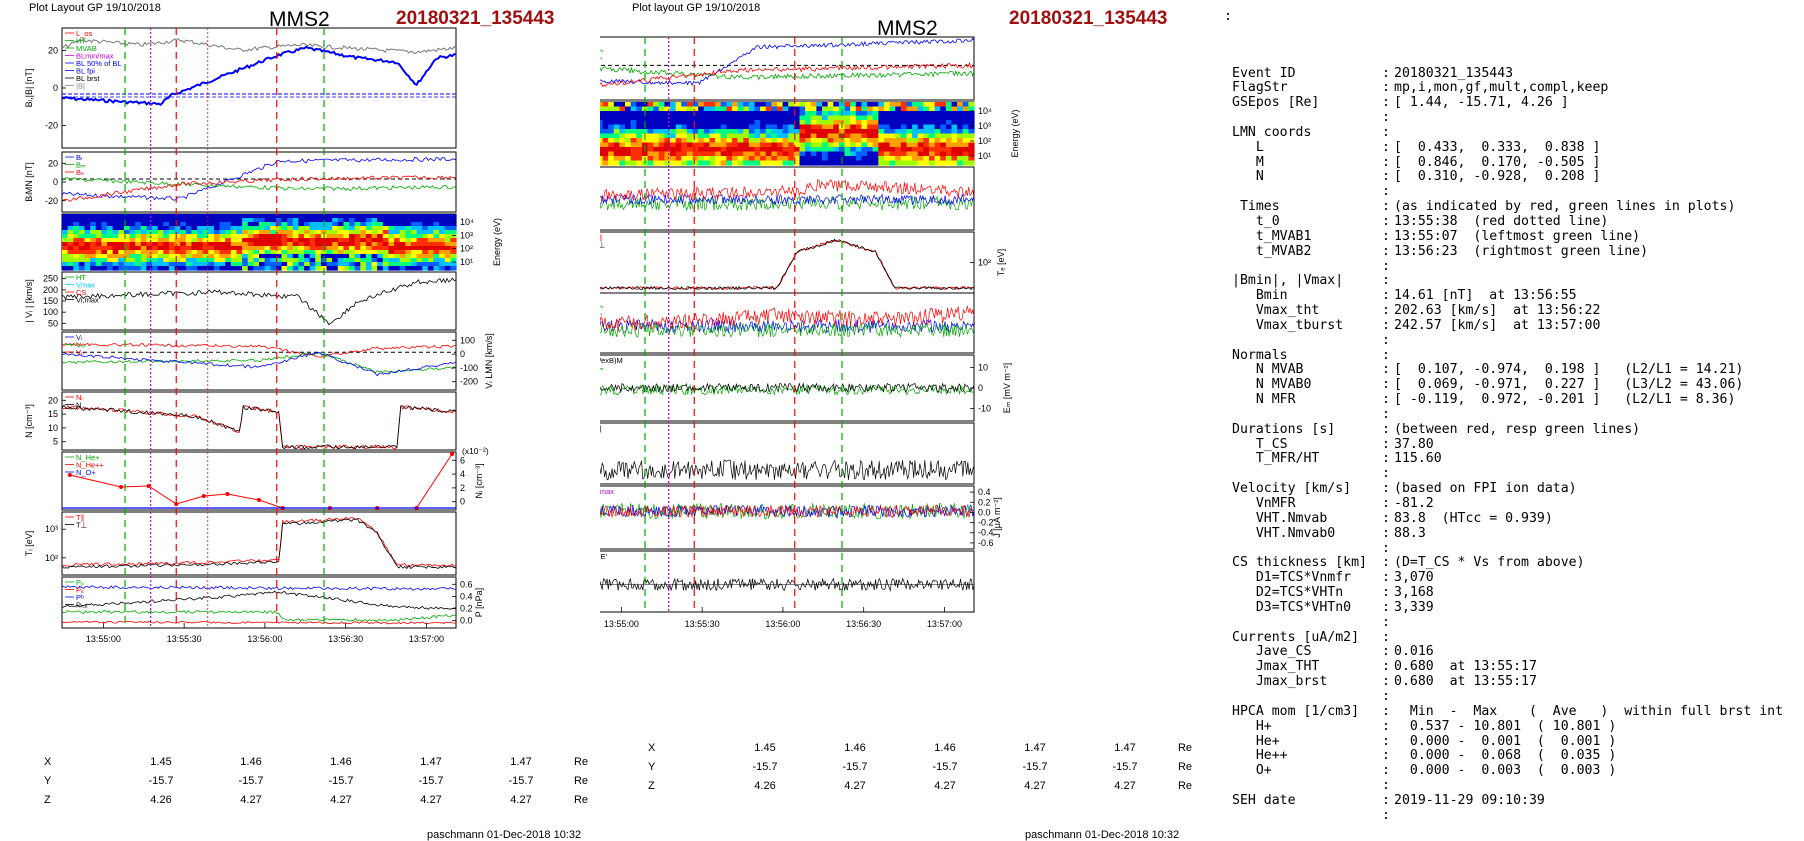  I want to click on ephem-value: 4.27, so click(431, 799).